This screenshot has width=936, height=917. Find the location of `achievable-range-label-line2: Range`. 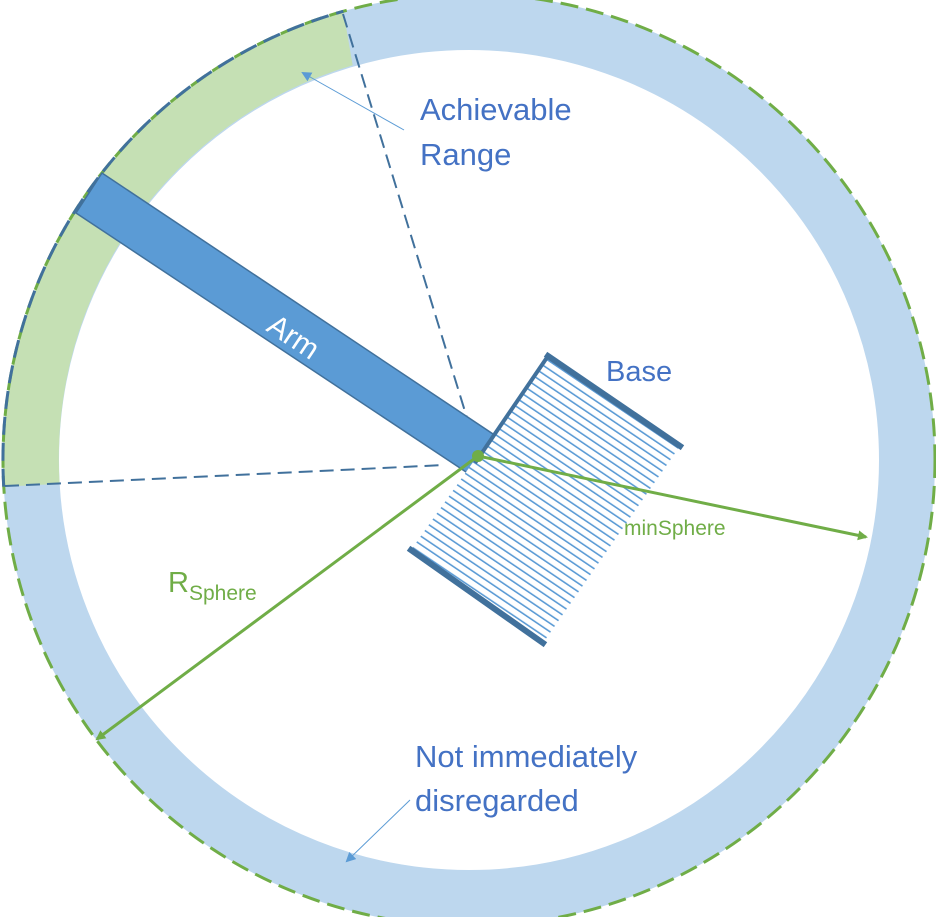

achievable-range-label-line2: Range is located at coordinates (465, 154).